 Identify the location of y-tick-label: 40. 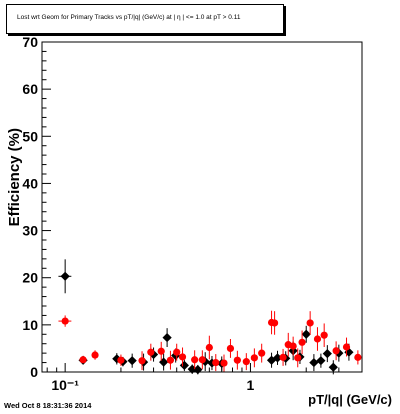
(30, 183).